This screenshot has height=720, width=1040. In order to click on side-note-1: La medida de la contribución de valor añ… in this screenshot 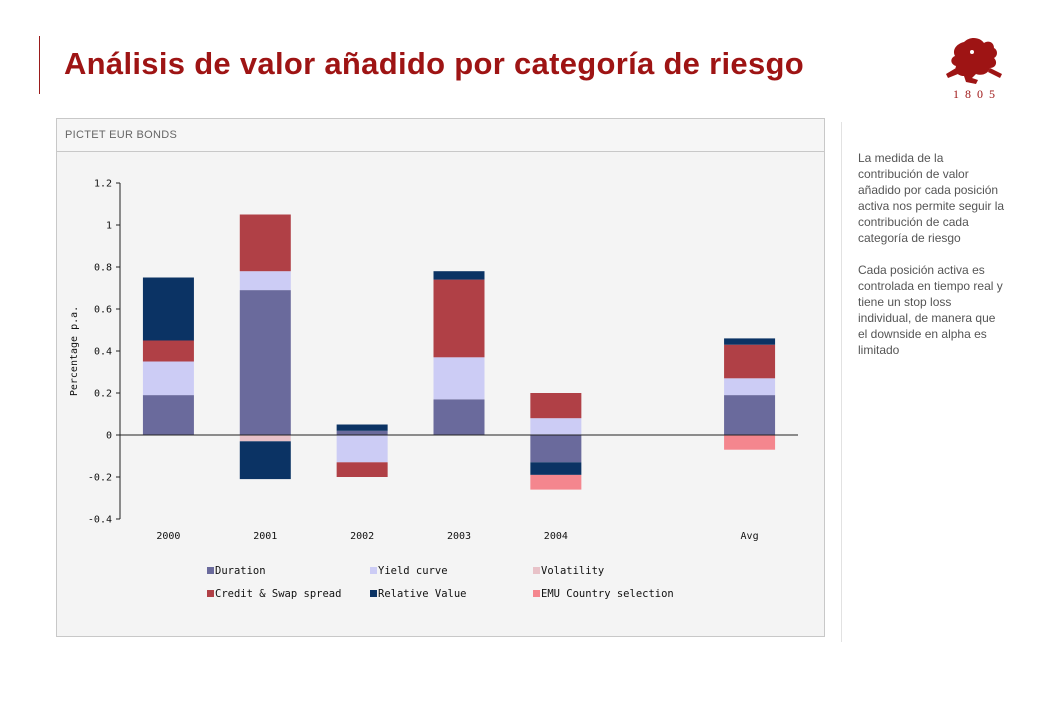, I will do `click(931, 198)`.